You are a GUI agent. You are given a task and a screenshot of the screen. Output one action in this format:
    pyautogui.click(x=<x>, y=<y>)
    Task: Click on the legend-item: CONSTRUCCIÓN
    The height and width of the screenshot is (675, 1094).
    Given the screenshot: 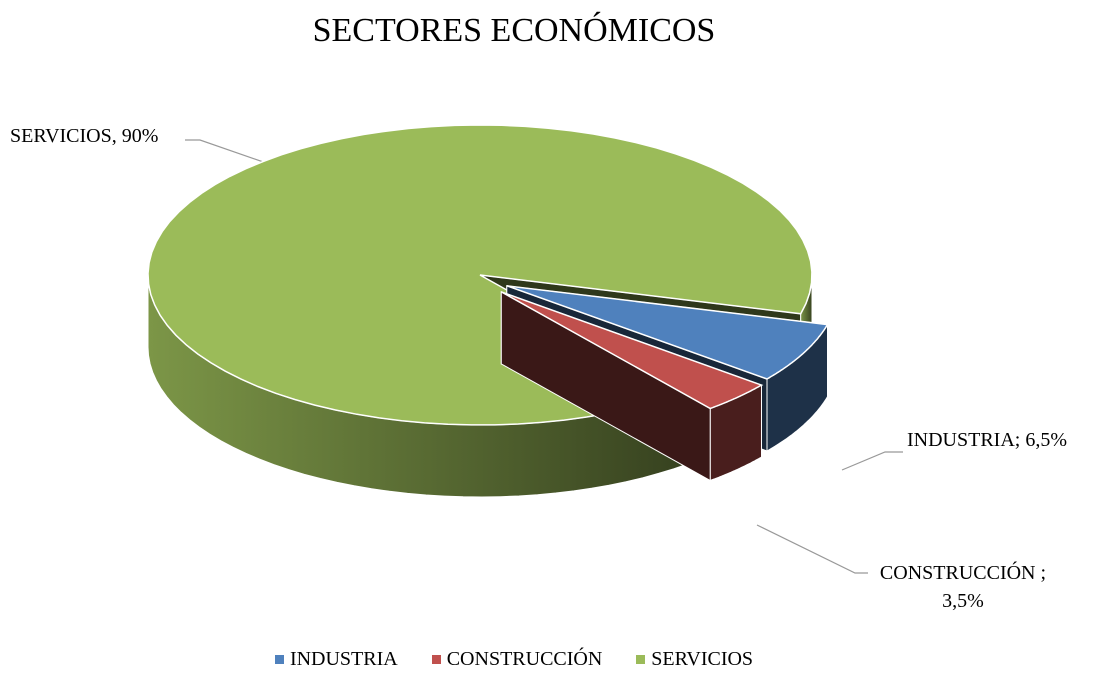 What is the action you would take?
    pyautogui.click(x=517, y=659)
    